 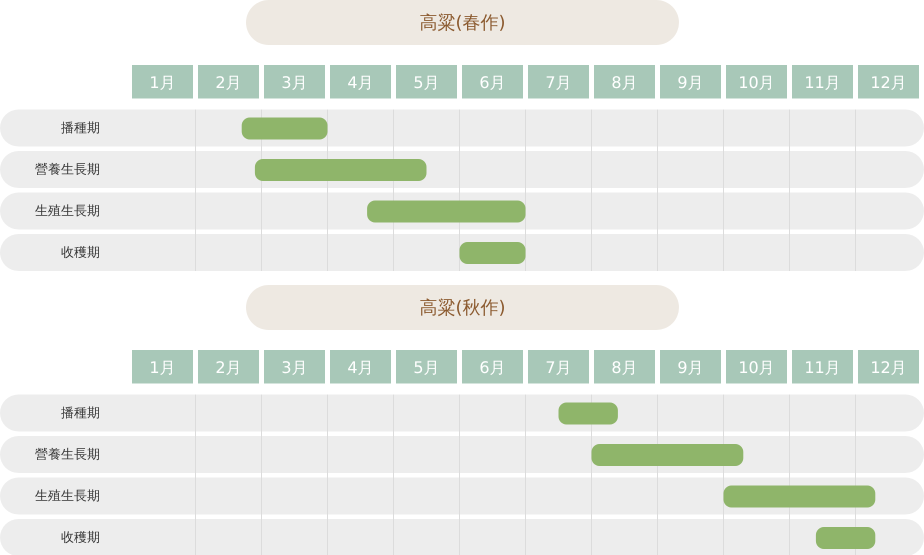 What do you see at coordinates (462, 308) in the screenshot?
I see `chart-title: 高粱(秋作)` at bounding box center [462, 308].